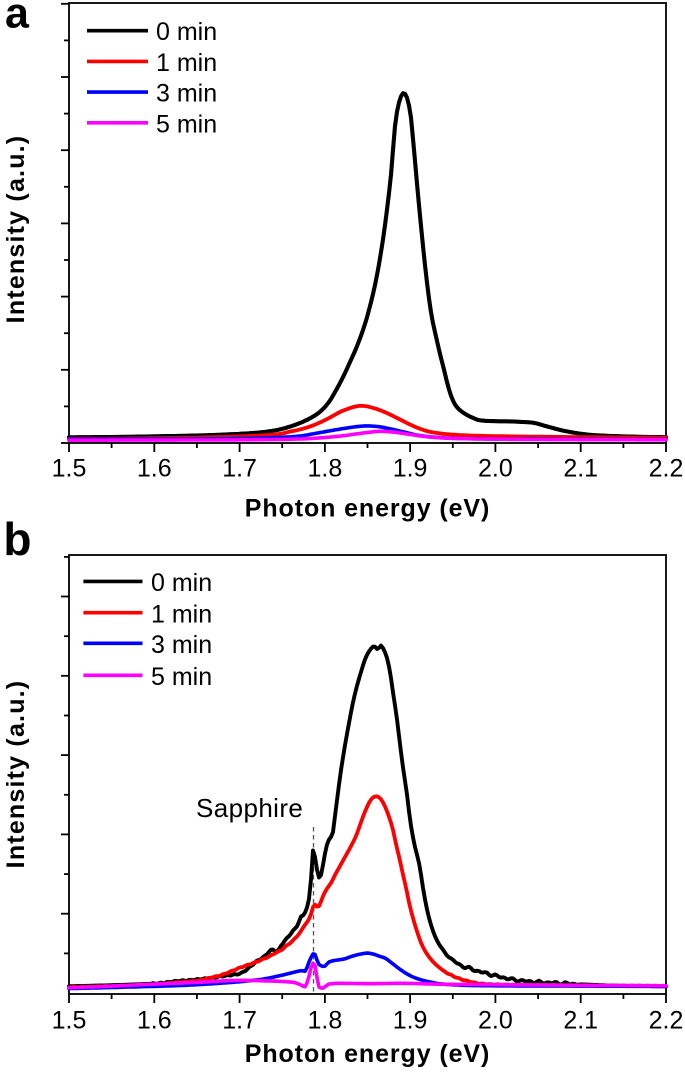 Image resolution: width=685 pixels, height=1086 pixels. Describe the element at coordinates (249, 808) in the screenshot. I see `svg-text: Sapphire` at that location.